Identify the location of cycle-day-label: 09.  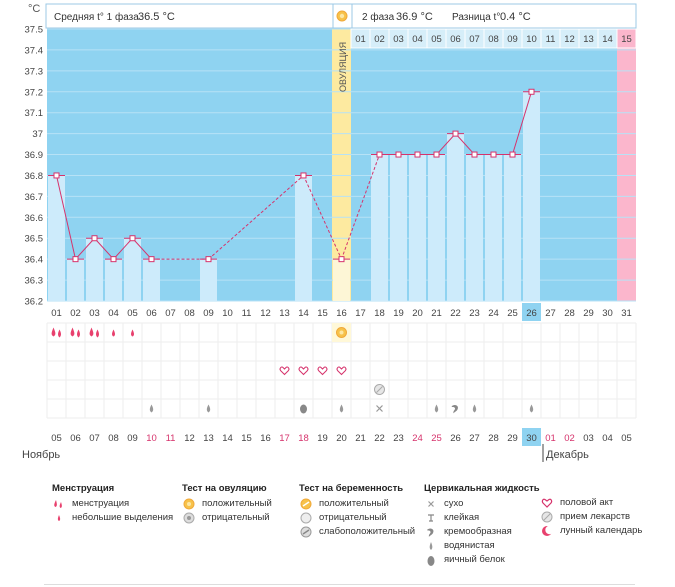
(208, 313).